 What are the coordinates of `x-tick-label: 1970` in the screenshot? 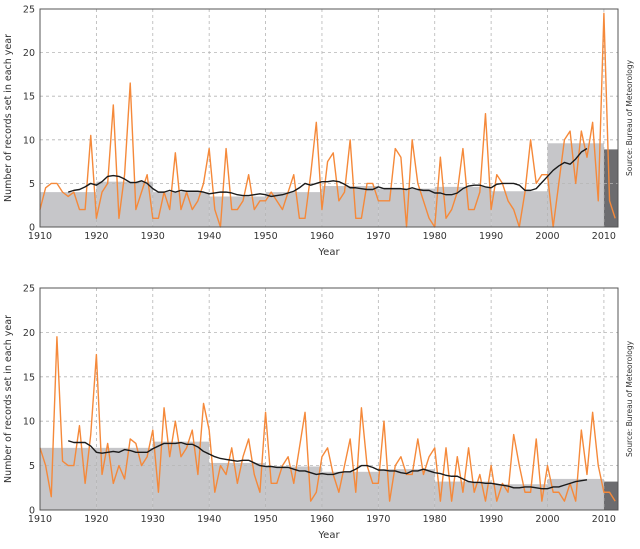 It's located at (378, 236).